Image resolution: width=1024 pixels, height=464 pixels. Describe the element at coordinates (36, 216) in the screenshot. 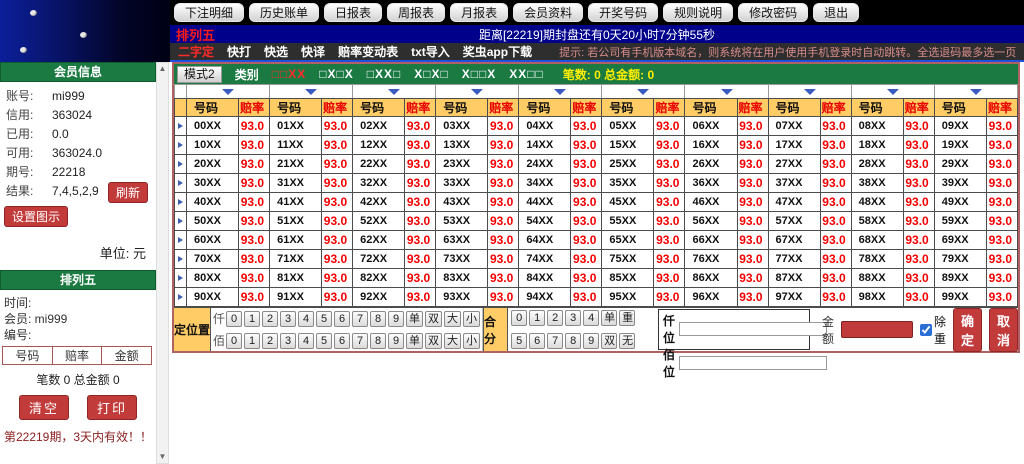

I see `set-icon-button: 设置图示` at that location.